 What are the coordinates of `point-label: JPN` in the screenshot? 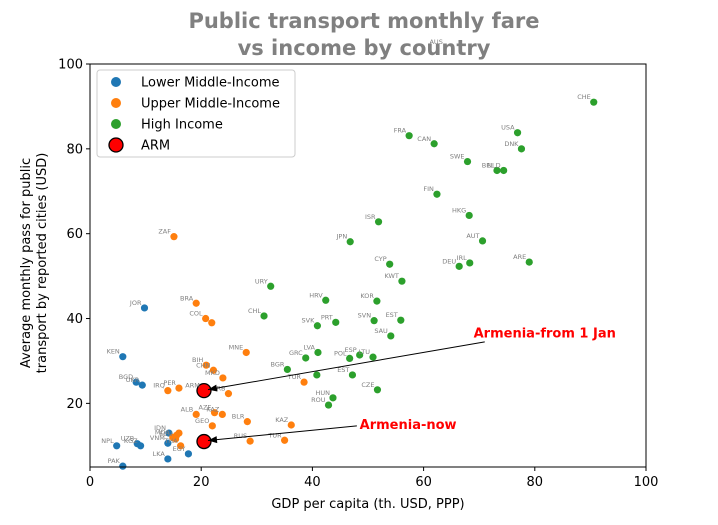 It's located at (342, 237).